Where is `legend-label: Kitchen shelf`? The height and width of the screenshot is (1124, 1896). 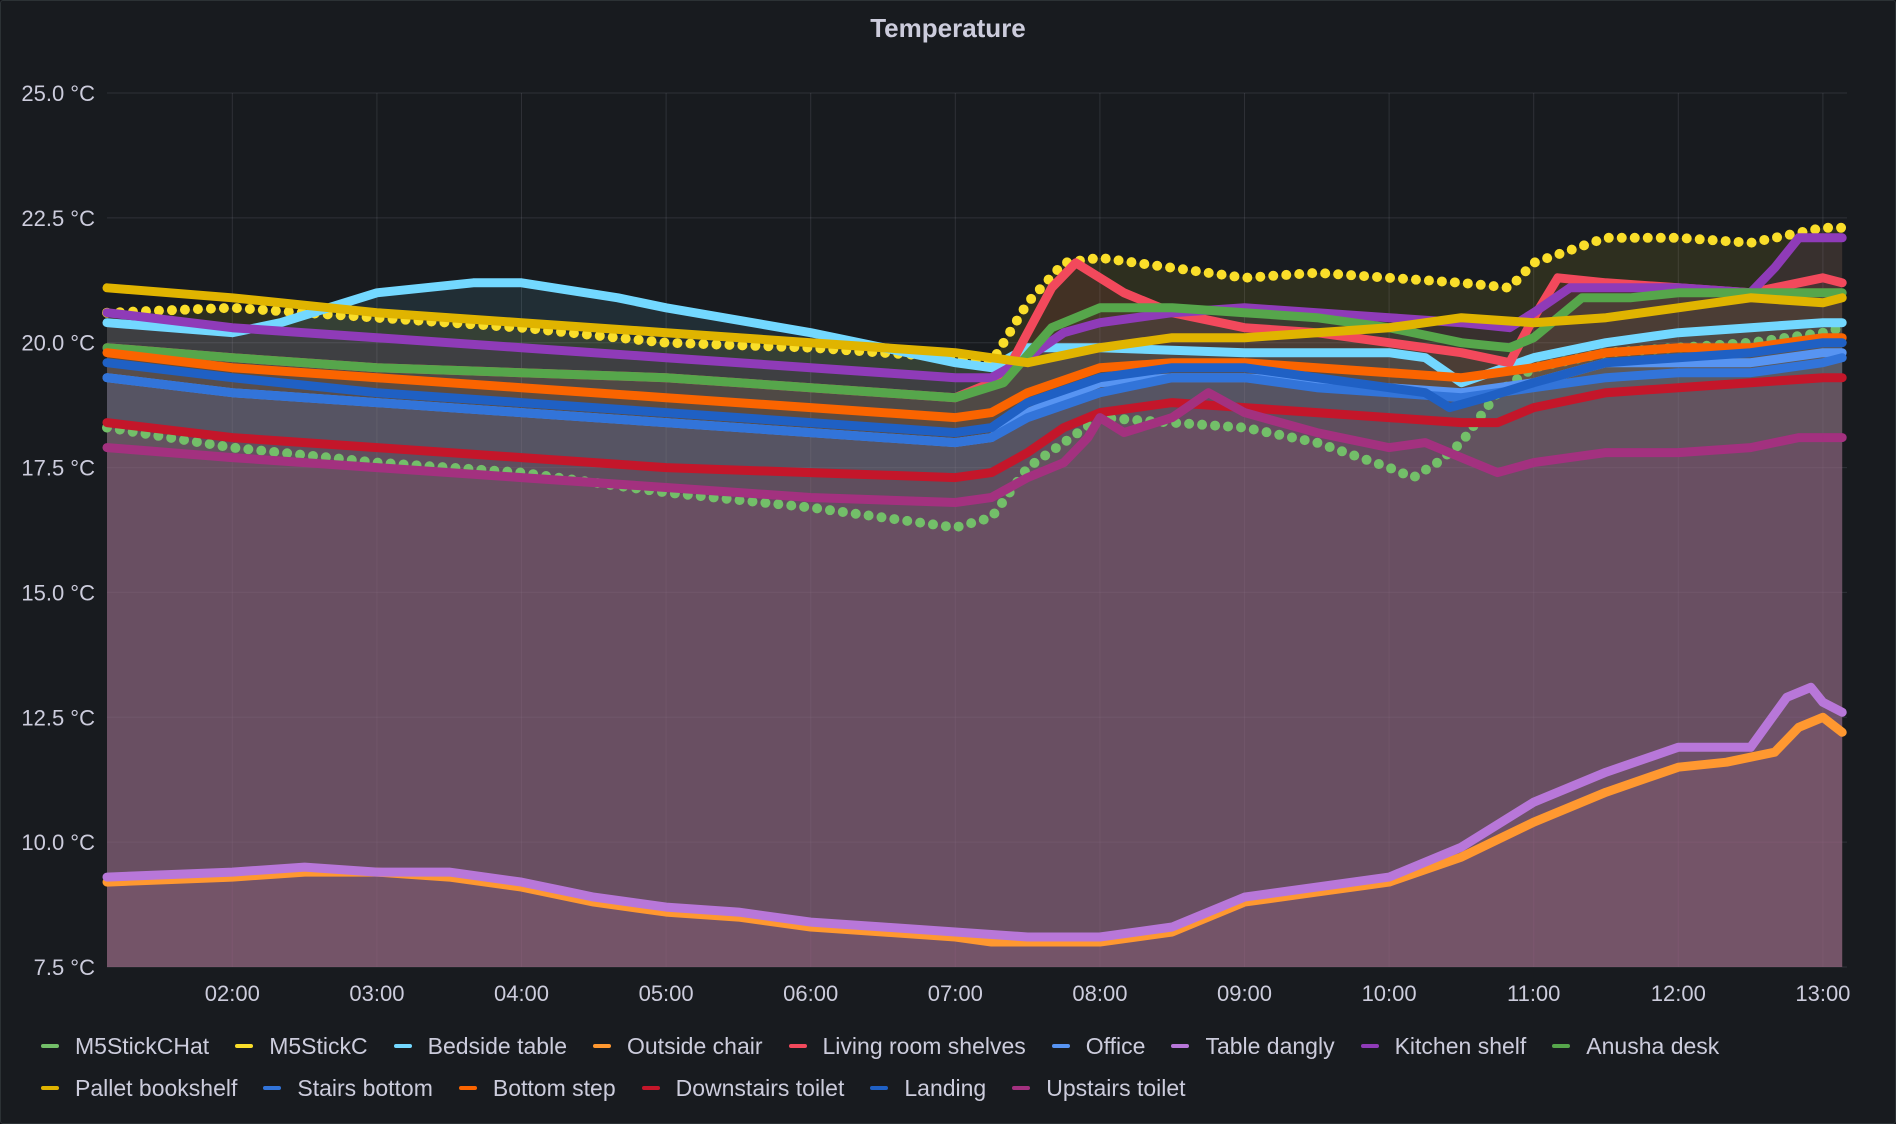 legend-label: Kitchen shelf is located at coordinates (1460, 1045).